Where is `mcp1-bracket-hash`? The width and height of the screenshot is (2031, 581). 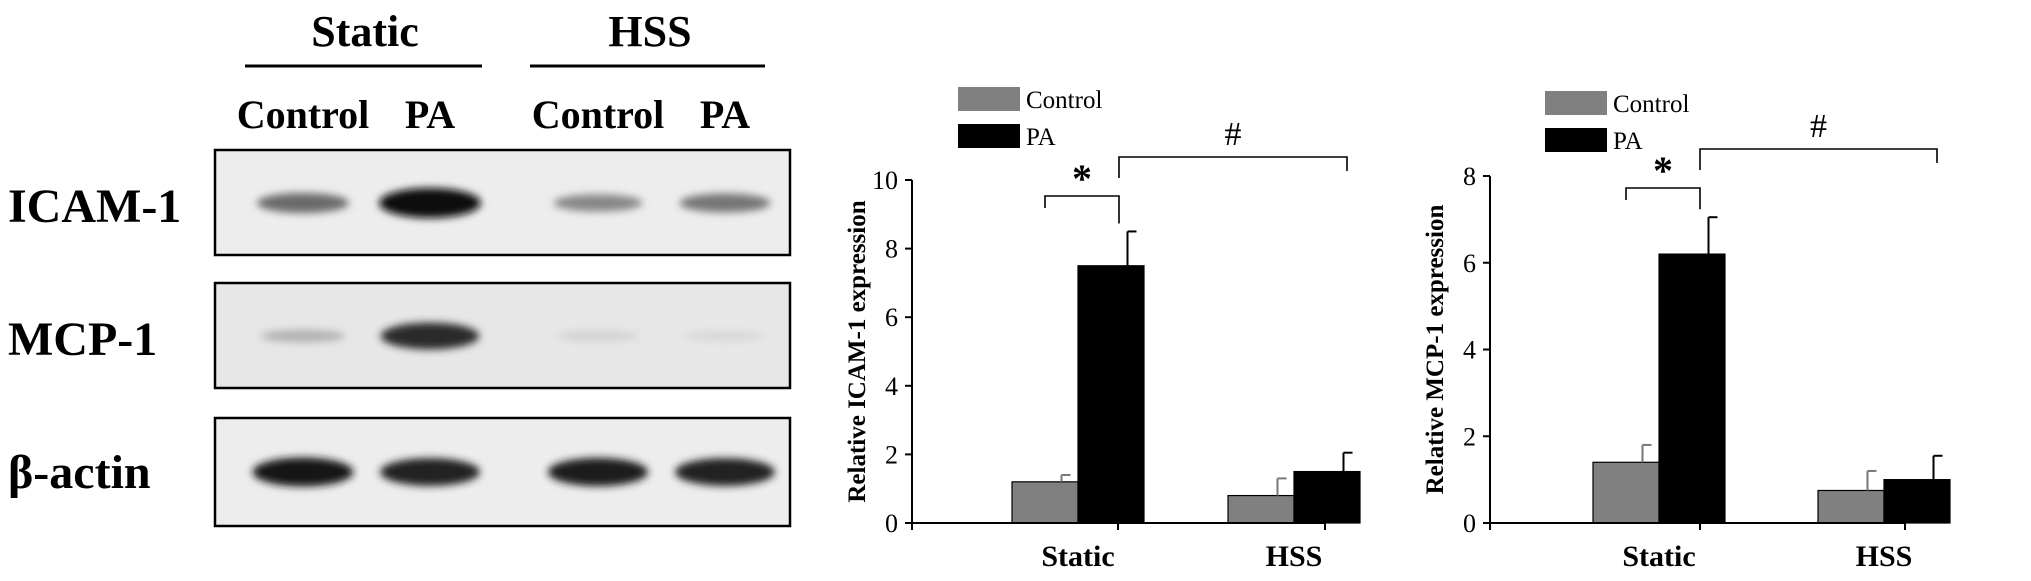
mcp1-bracket-hash is located at coordinates (1818, 159).